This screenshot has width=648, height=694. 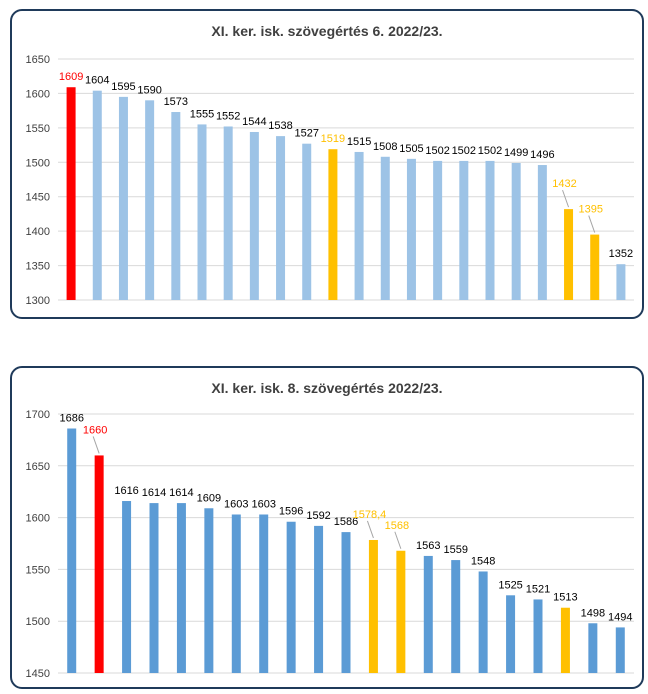 What do you see at coordinates (327, 31) in the screenshot?
I see `chart-title: XI. ker. isk. szövegértés 6. 2022/23.` at bounding box center [327, 31].